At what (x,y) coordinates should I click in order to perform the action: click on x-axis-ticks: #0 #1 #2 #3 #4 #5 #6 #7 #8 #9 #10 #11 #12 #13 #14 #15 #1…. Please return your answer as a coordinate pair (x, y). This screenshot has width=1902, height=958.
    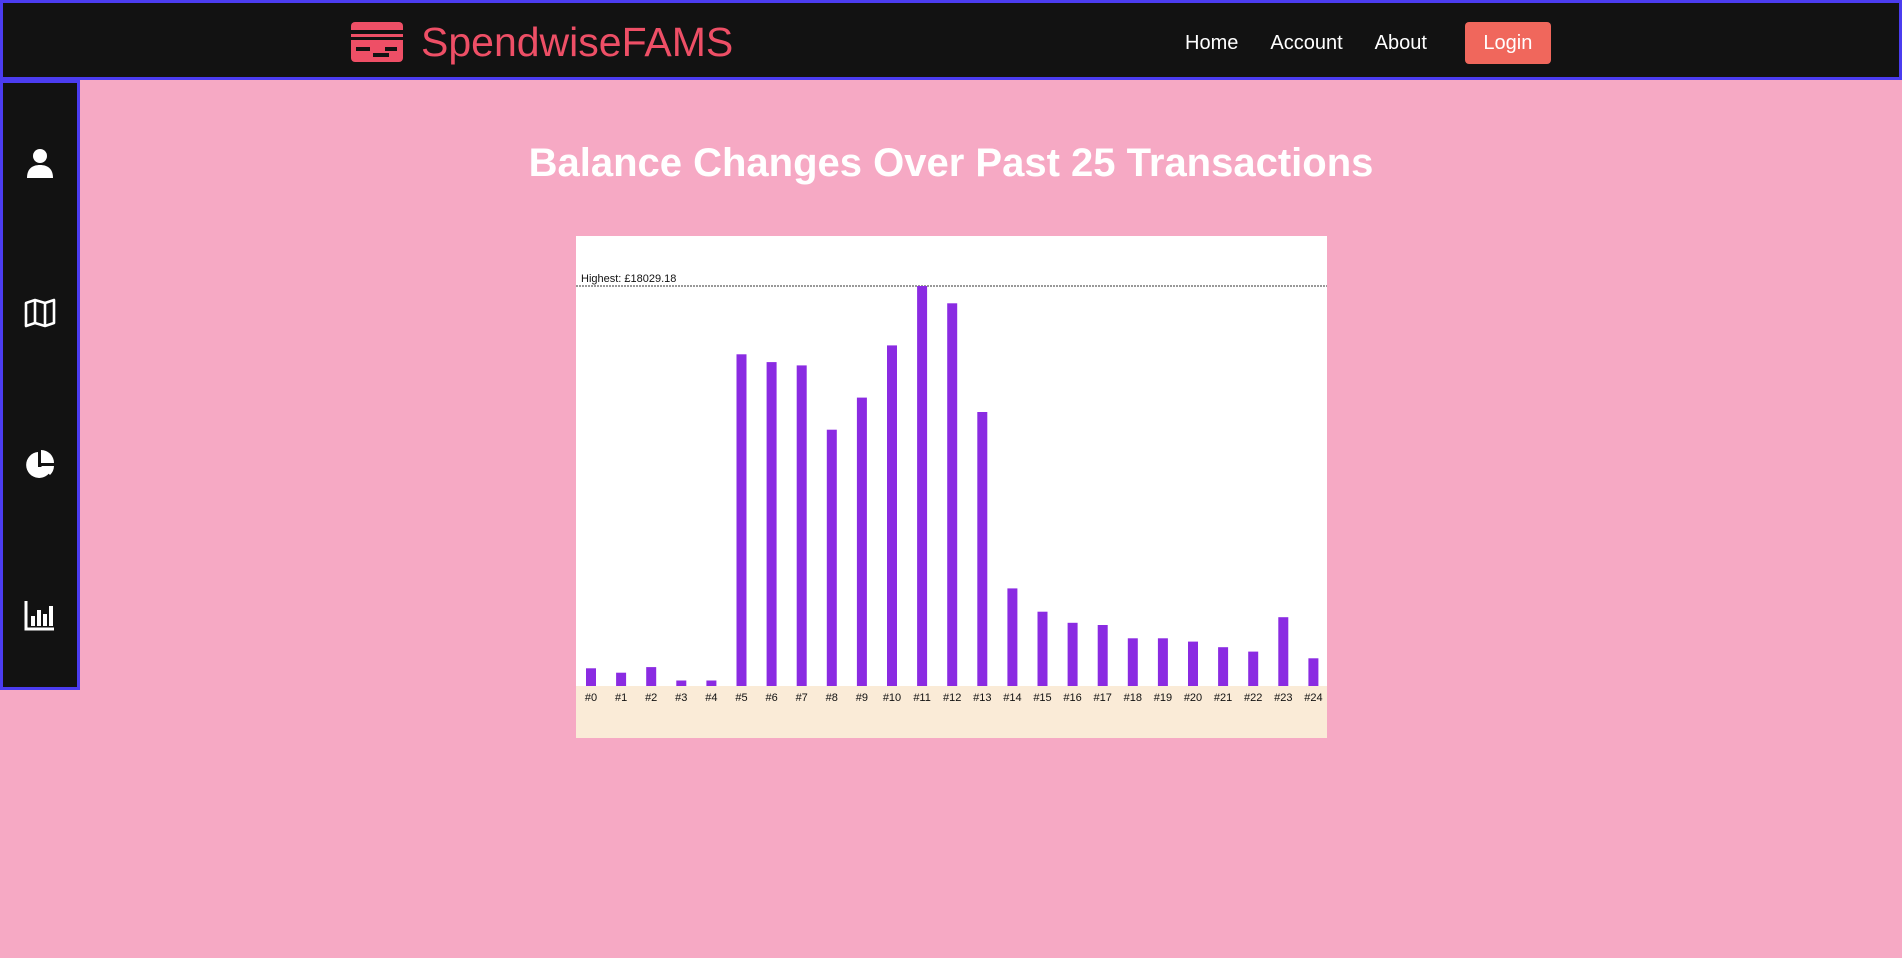
    Looking at the image, I should click on (954, 698).